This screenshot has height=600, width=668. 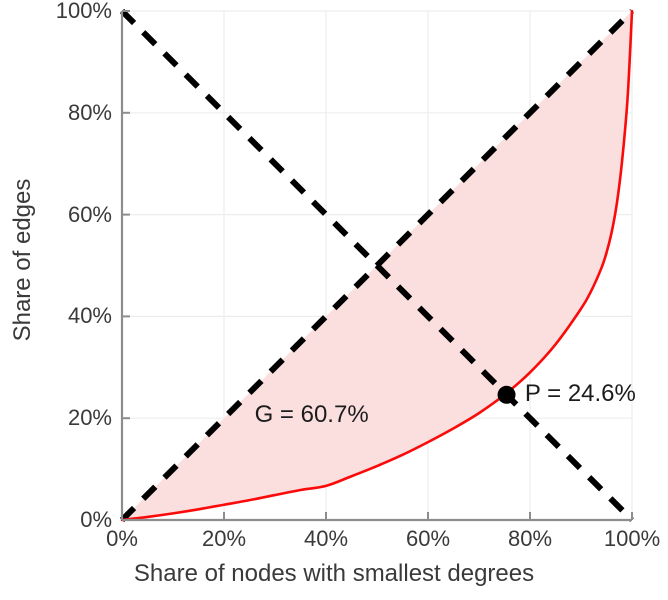 What do you see at coordinates (83, 11) in the screenshot?
I see `y-tick-label: 100%` at bounding box center [83, 11].